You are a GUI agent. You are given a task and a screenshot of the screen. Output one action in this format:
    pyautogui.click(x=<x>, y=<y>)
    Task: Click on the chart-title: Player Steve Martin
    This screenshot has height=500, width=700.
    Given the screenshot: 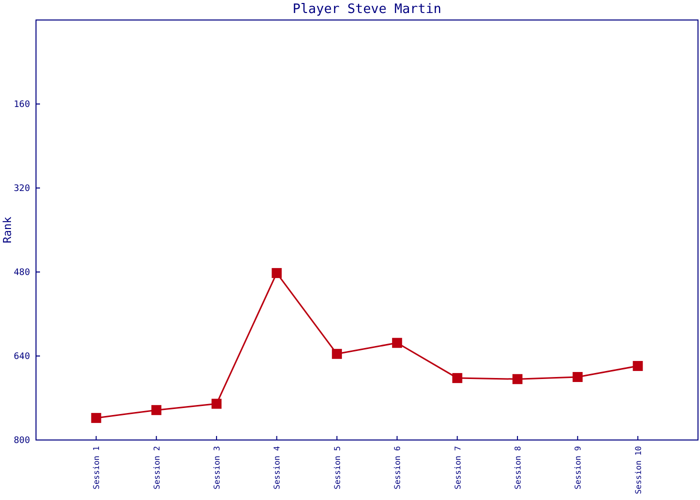 What is the action you would take?
    pyautogui.click(x=367, y=9)
    